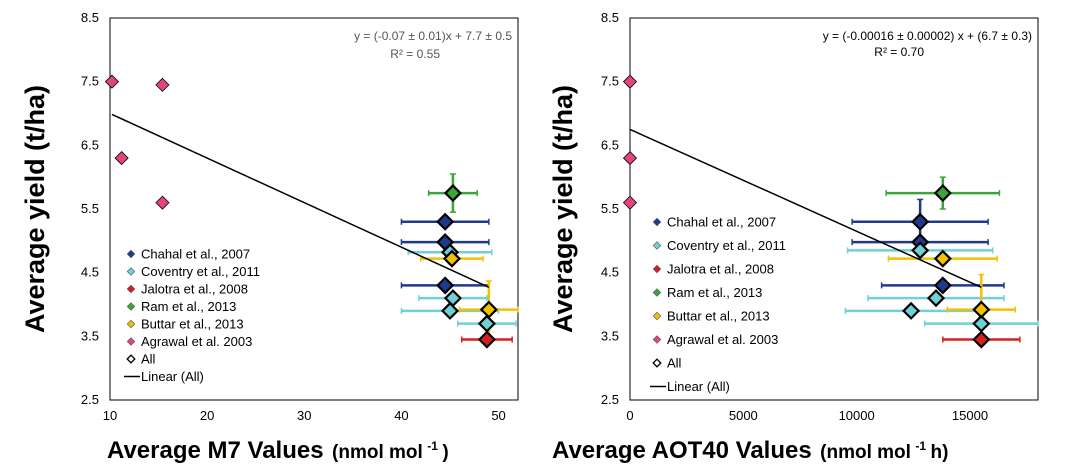 This screenshot has width=1072, height=464. I want to click on x-axis-label: Average M7 Values (nmol mol -1 ), so click(278, 450).